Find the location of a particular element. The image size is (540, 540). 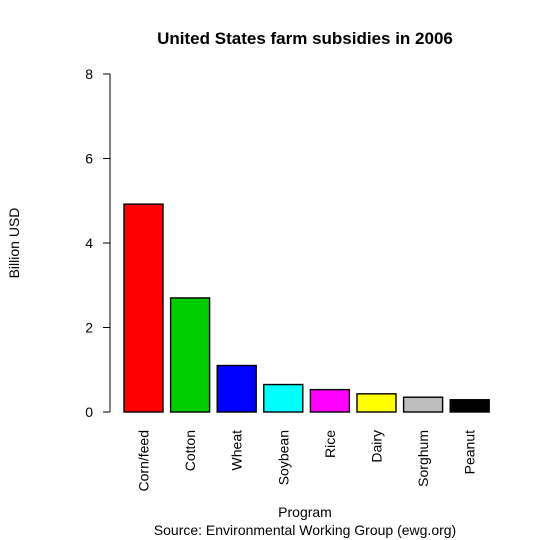

bar-sorghum is located at coordinates (423, 404).